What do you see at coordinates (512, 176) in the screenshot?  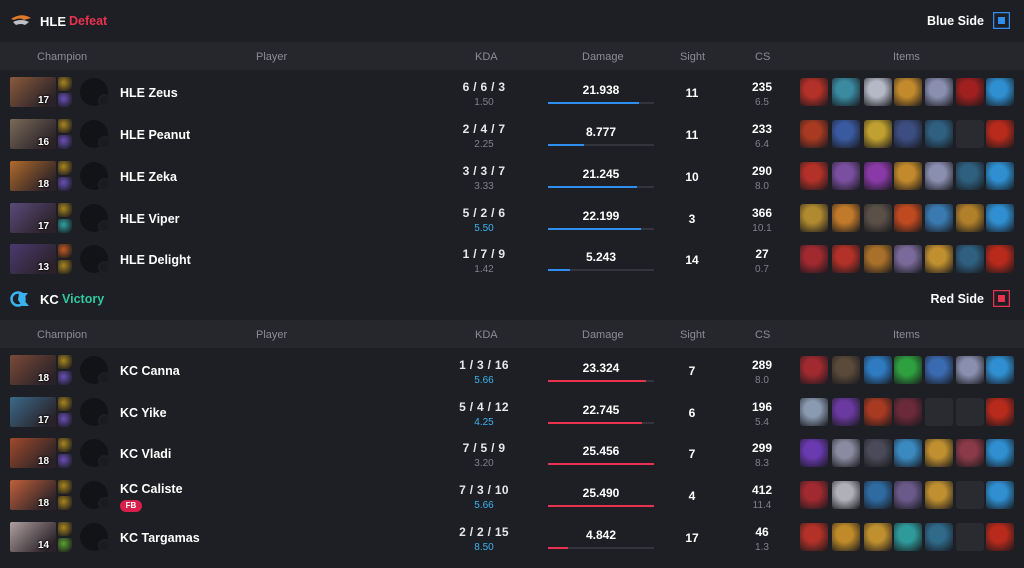 I see `player-row: 18 HLE Zeka 3 / 3 / 7 3.33 21.245 10 290 8.0` at bounding box center [512, 176].